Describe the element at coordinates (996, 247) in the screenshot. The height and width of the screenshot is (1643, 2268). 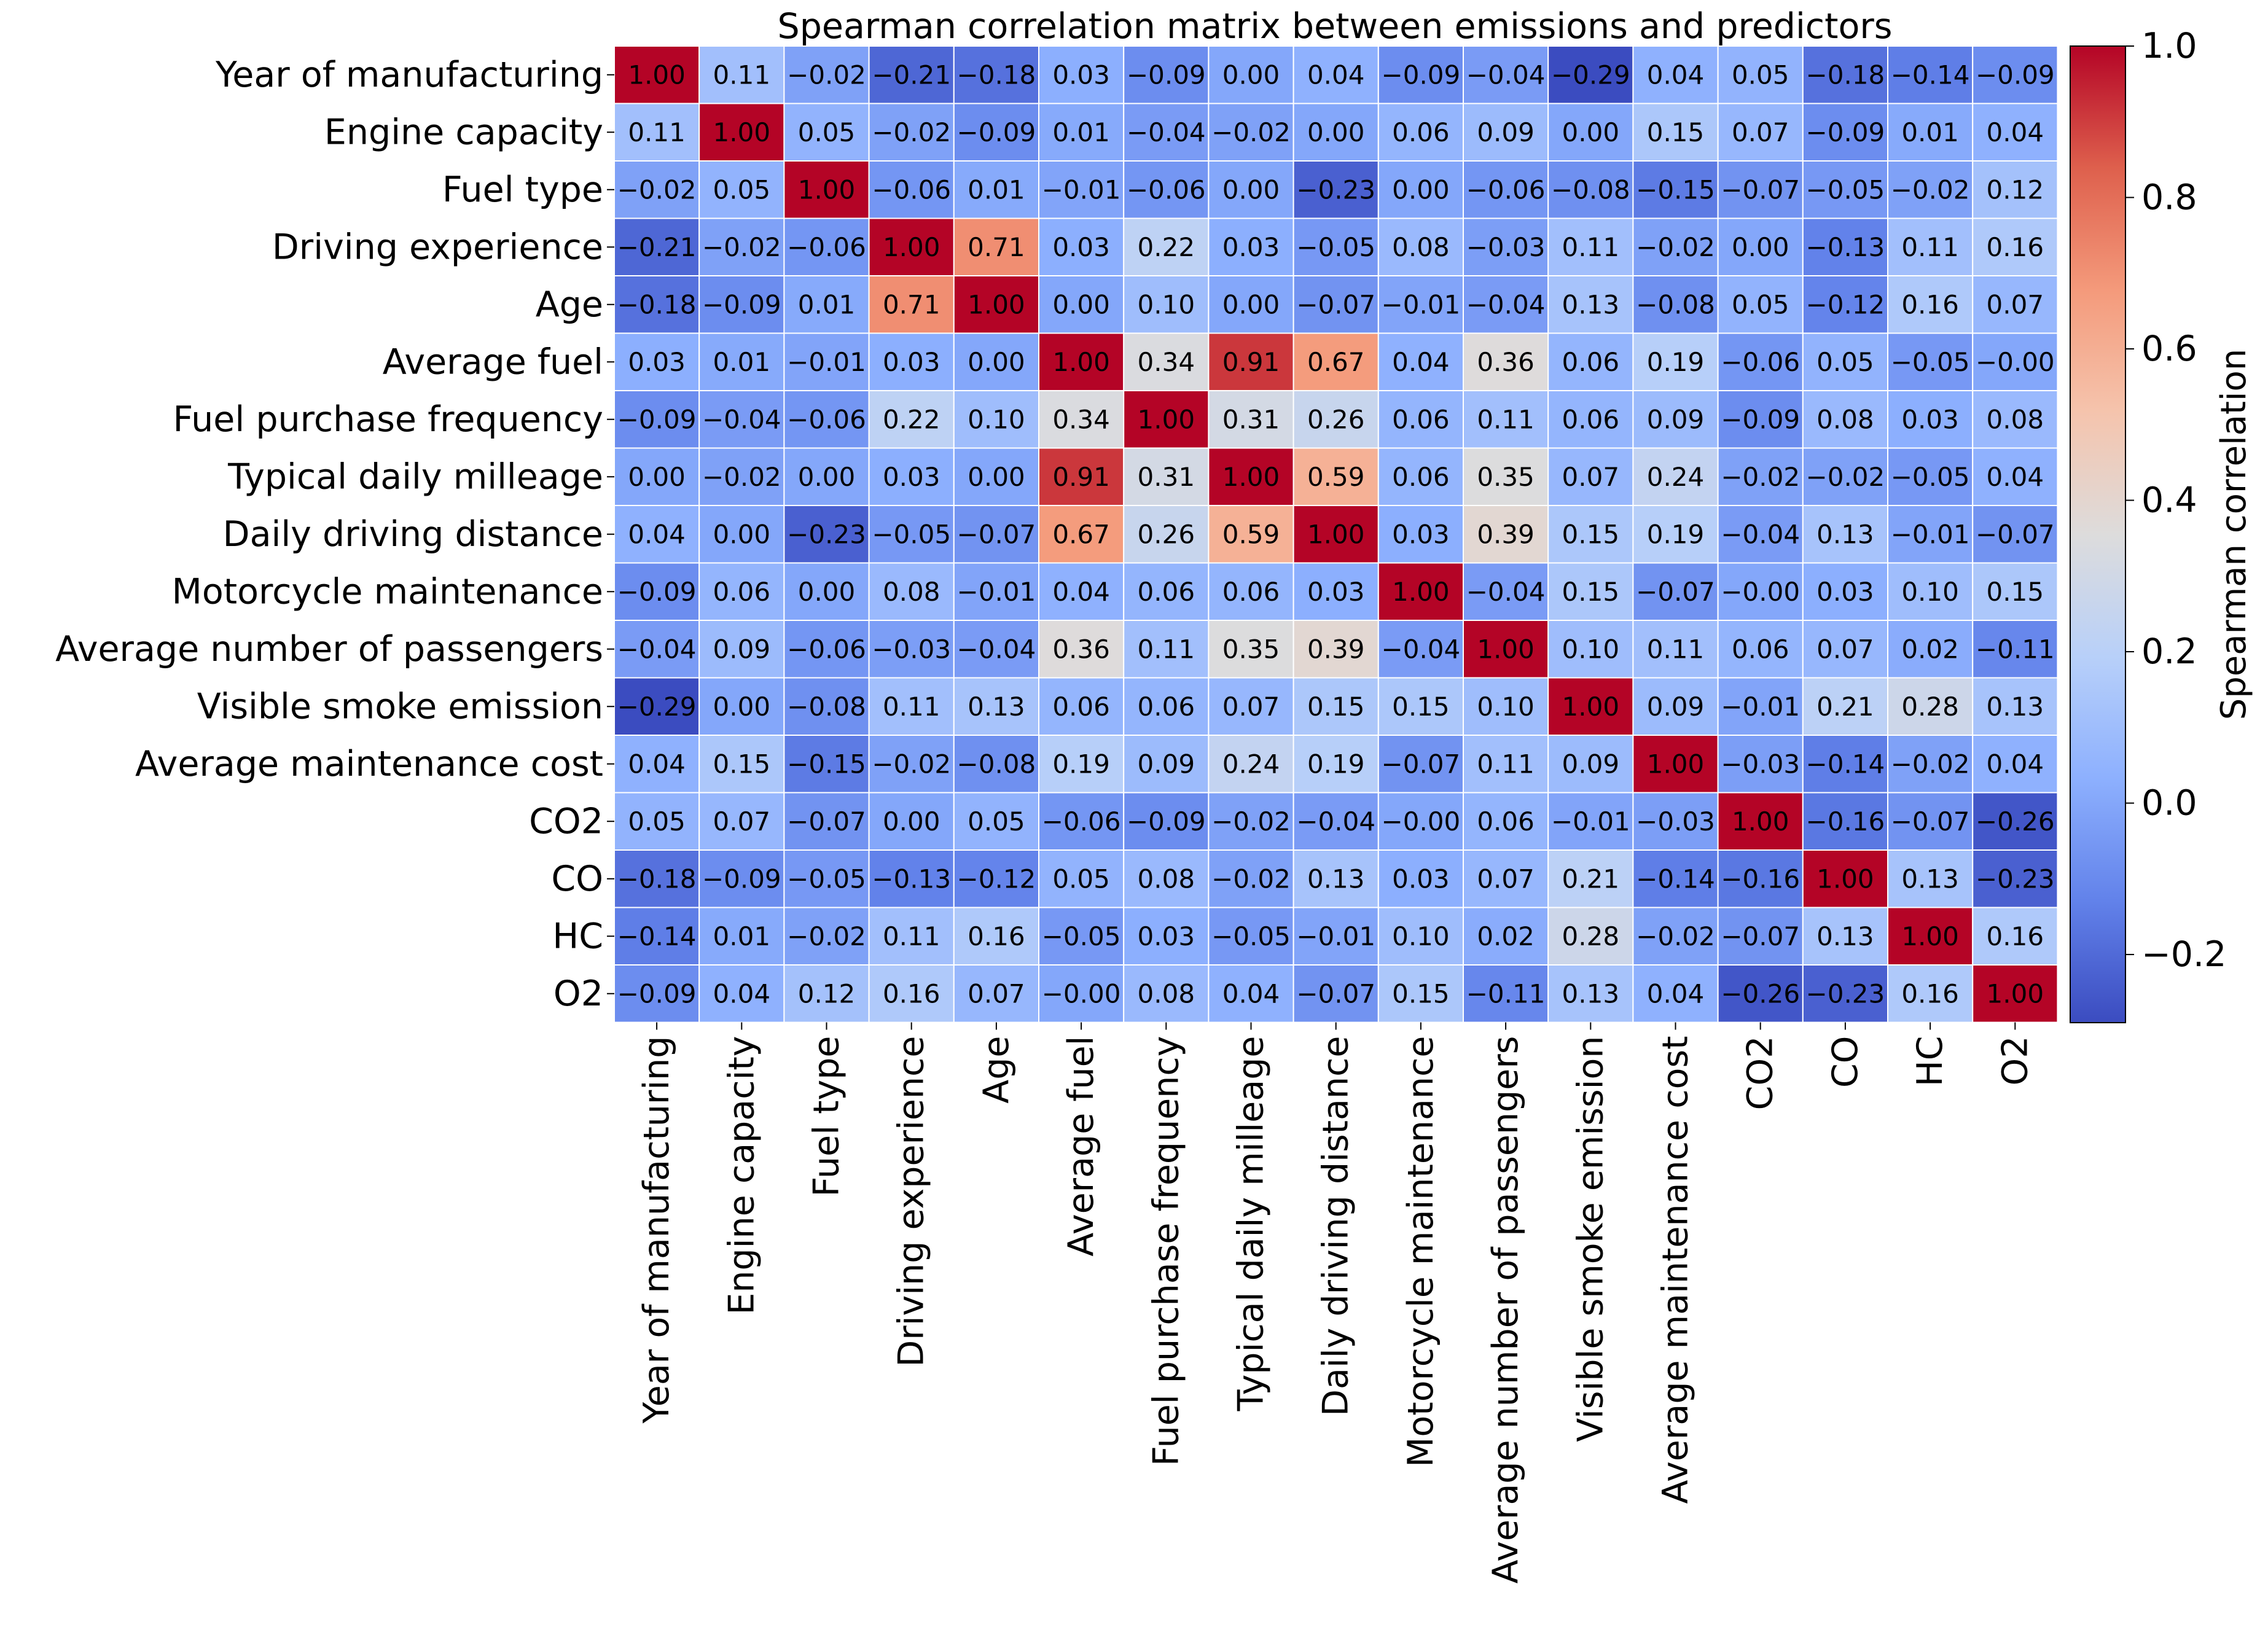
I see `cell-value-label: 0.71` at that location.